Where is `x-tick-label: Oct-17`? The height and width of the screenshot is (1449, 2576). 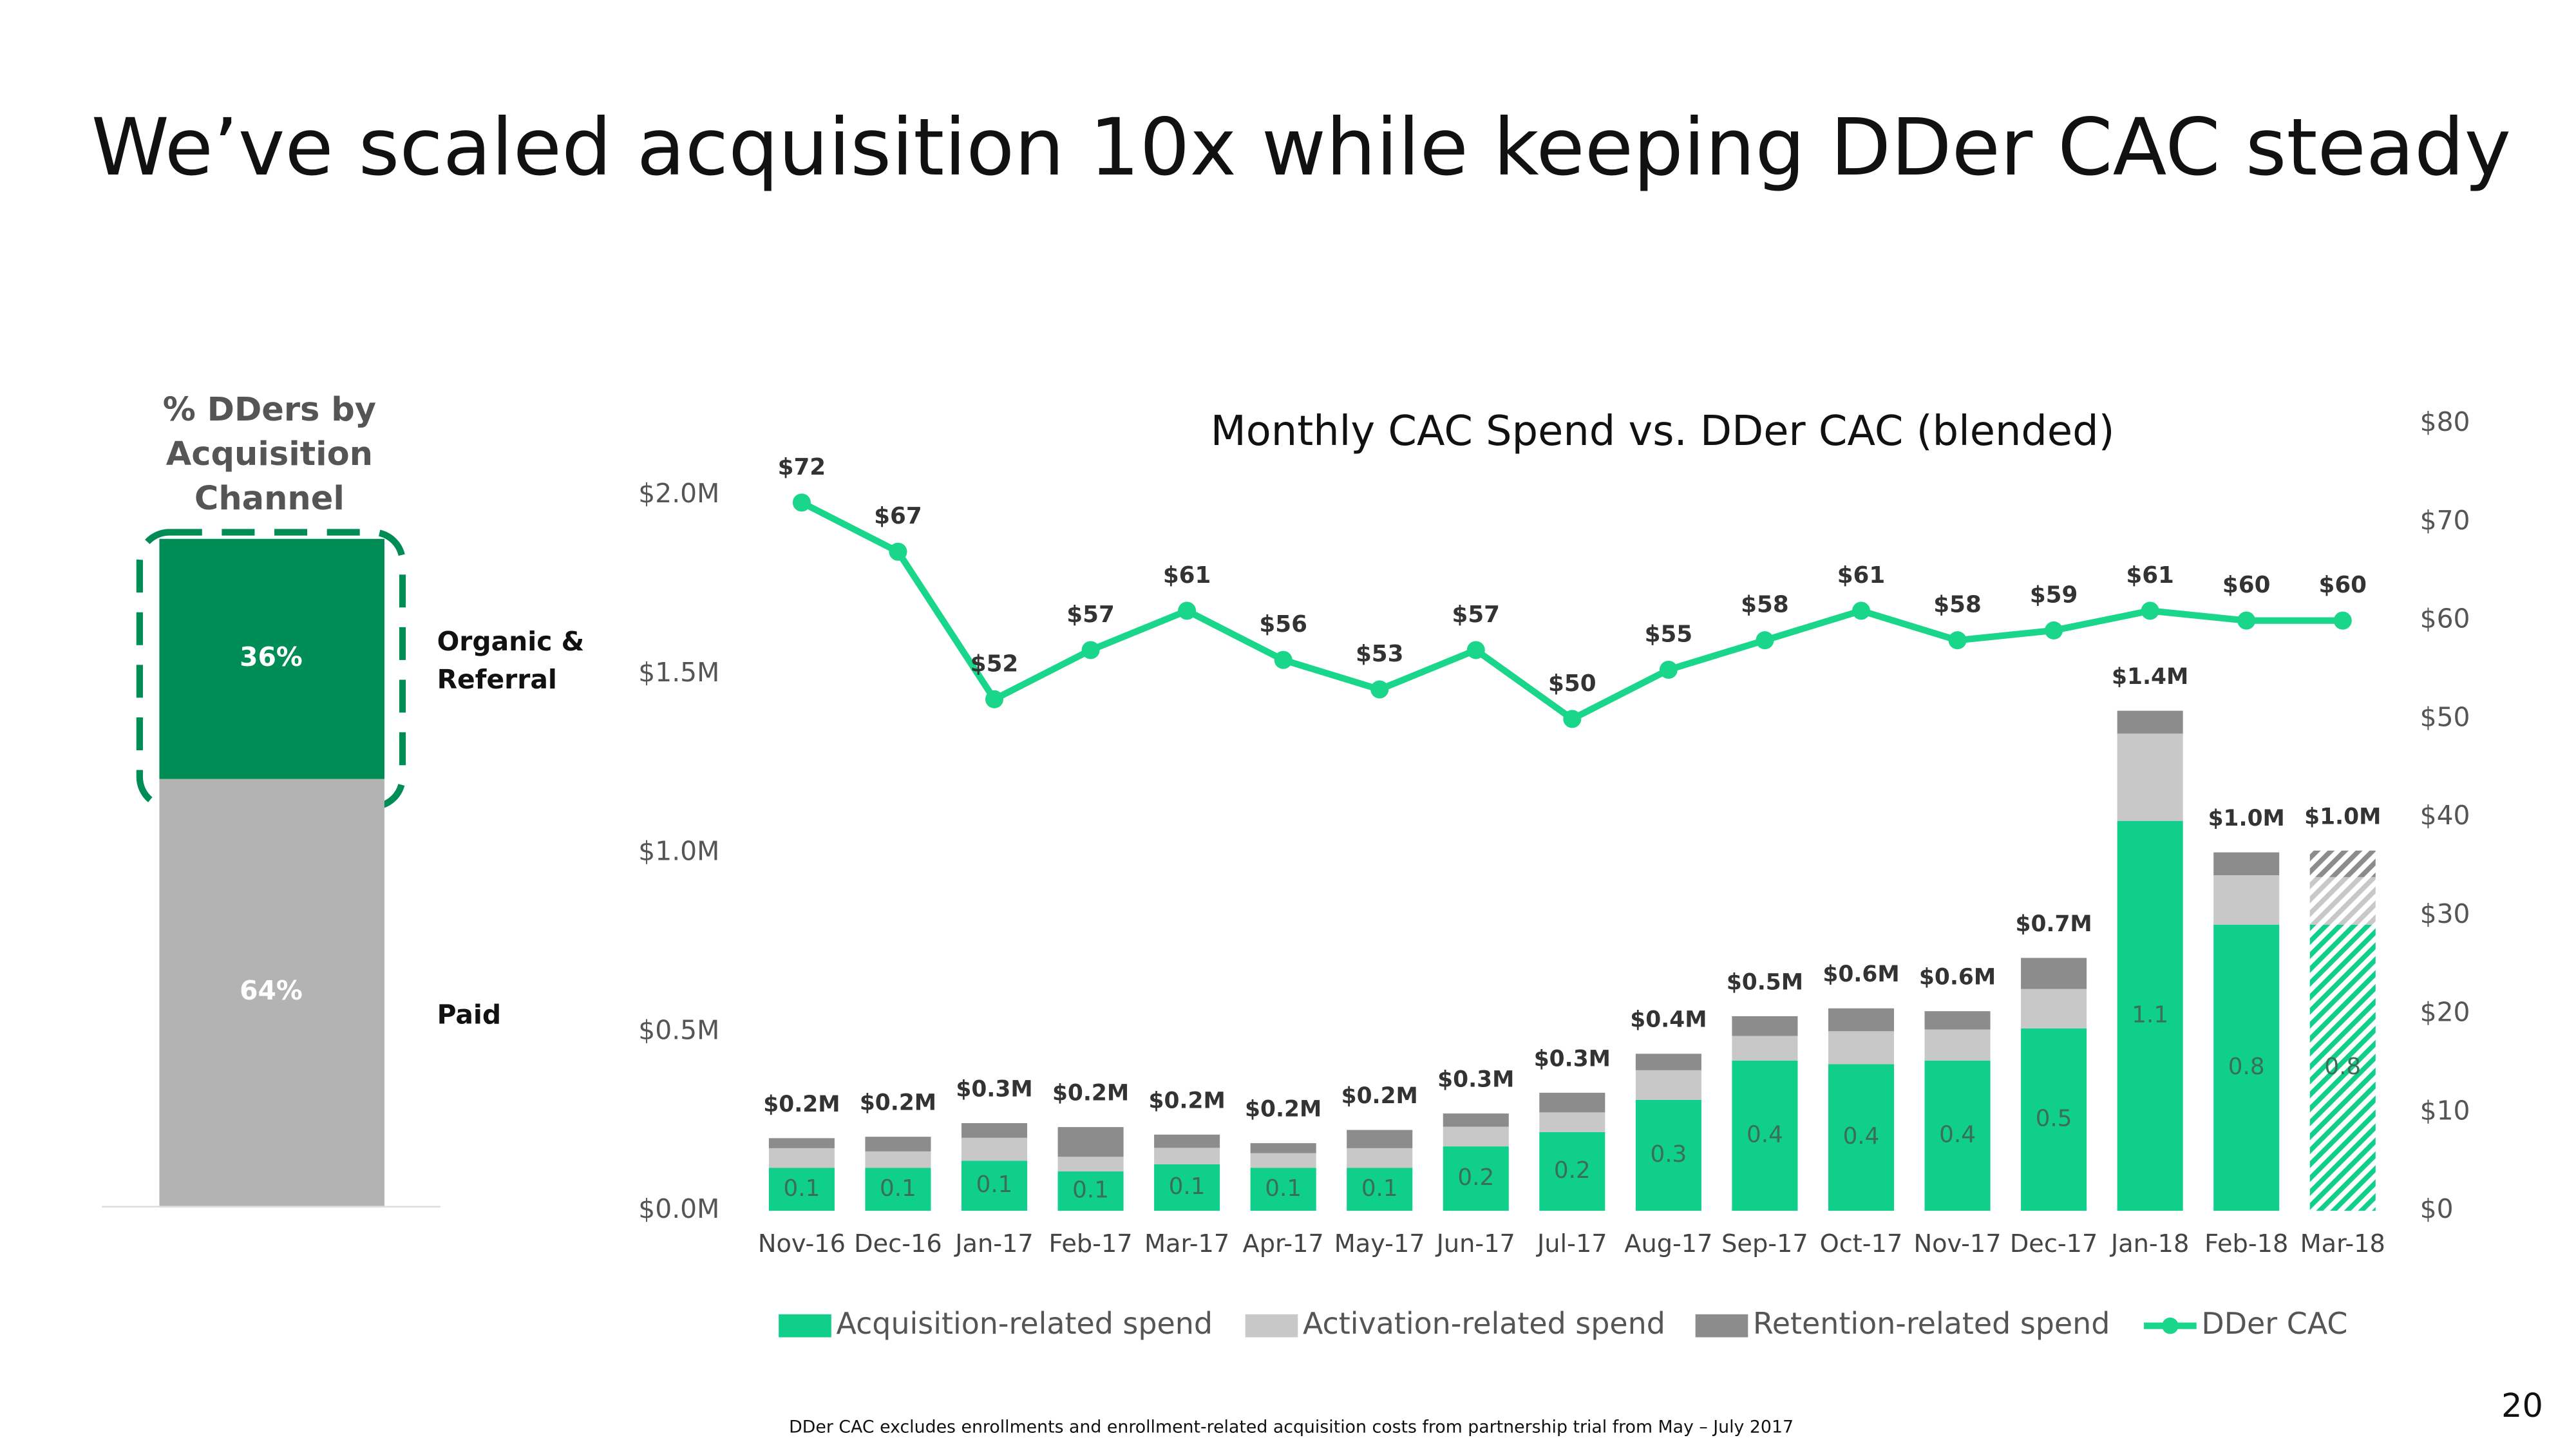 x-tick-label: Oct-17 is located at coordinates (1861, 1243).